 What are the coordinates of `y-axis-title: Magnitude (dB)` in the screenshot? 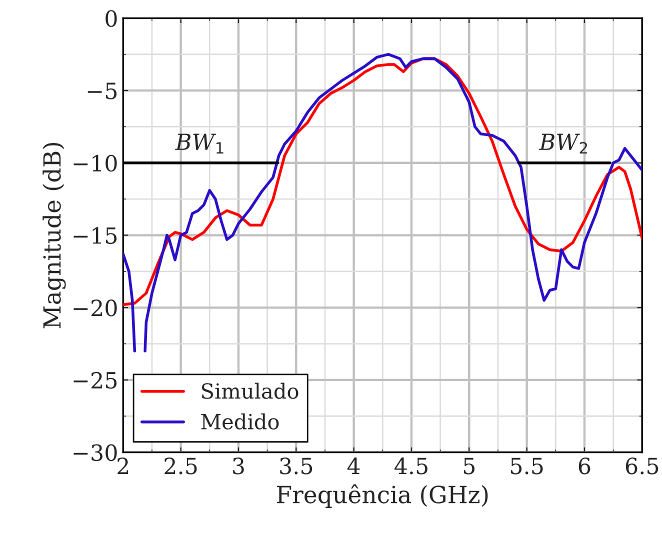 It's located at (54, 235).